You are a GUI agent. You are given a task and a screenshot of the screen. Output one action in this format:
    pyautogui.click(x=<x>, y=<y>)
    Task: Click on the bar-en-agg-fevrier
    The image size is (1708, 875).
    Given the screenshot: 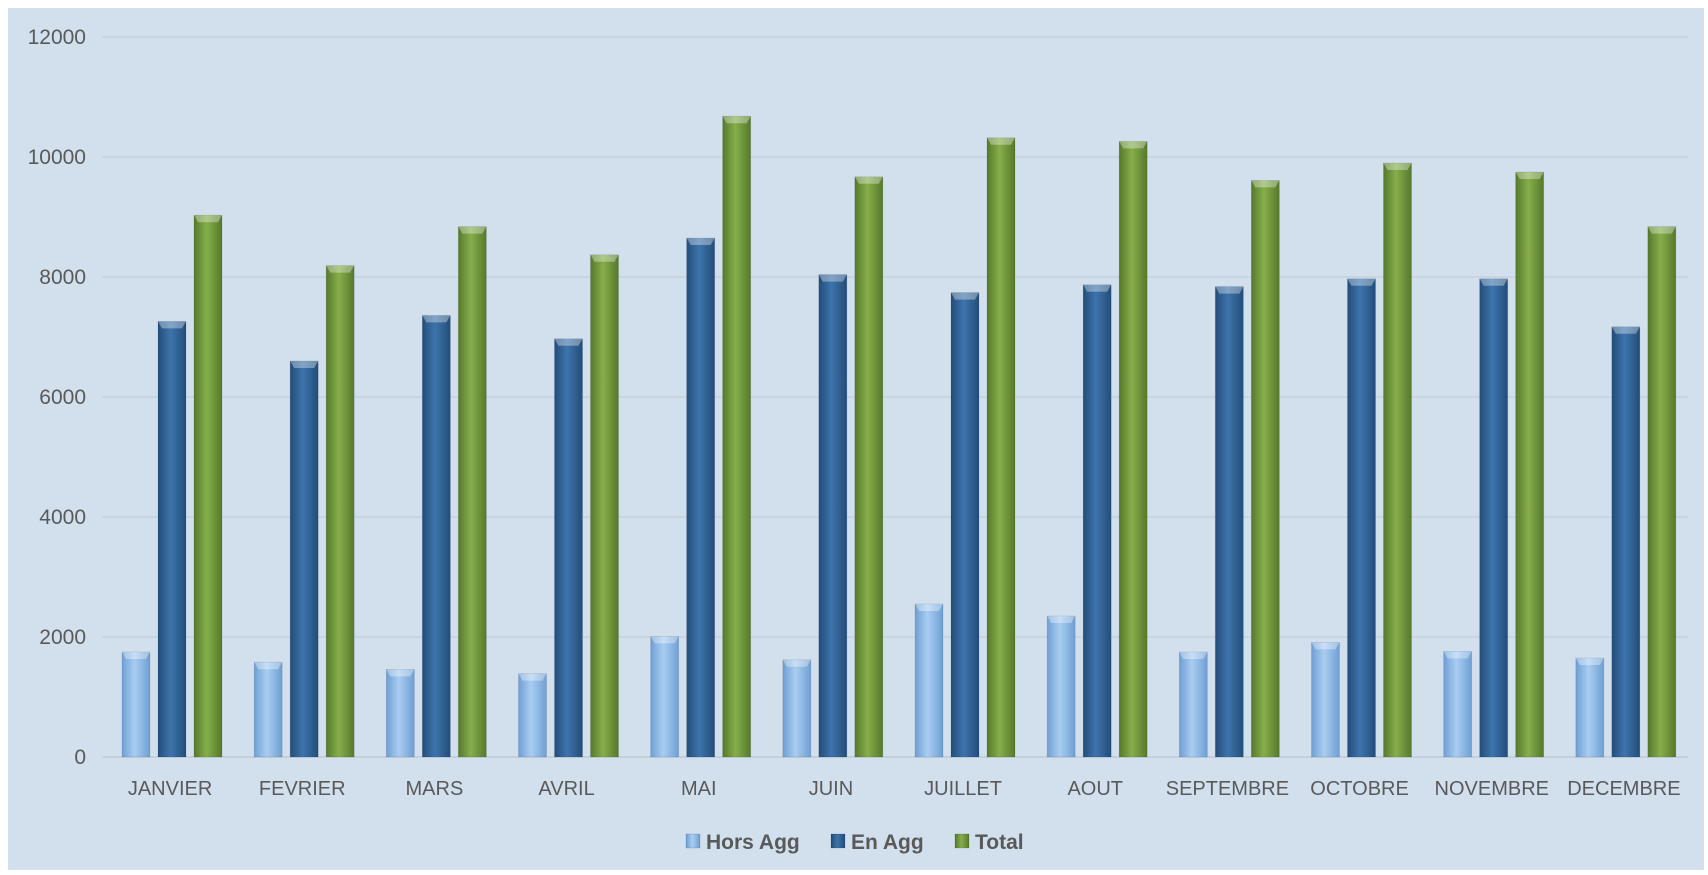 What is the action you would take?
    pyautogui.click(x=304, y=559)
    